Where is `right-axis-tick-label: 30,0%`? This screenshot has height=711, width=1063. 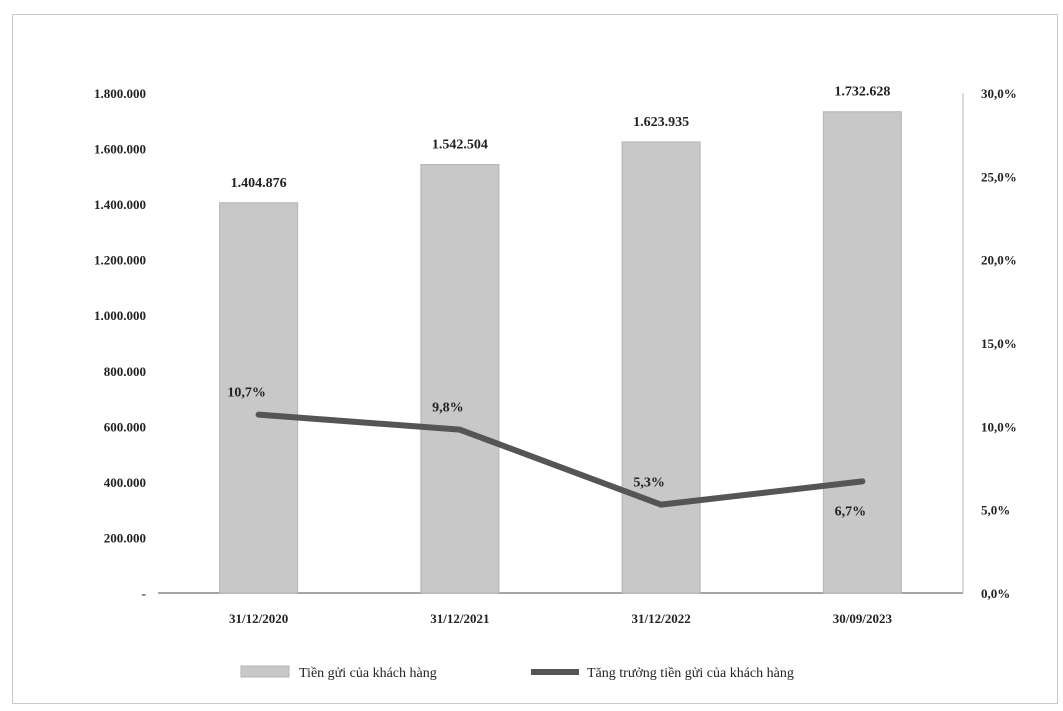 right-axis-tick-label: 30,0% is located at coordinates (999, 93).